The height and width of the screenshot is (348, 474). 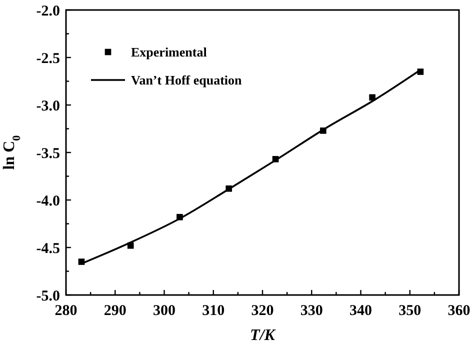 What do you see at coordinates (48, 11) in the screenshot?
I see `y-tick-label: -2.0` at bounding box center [48, 11].